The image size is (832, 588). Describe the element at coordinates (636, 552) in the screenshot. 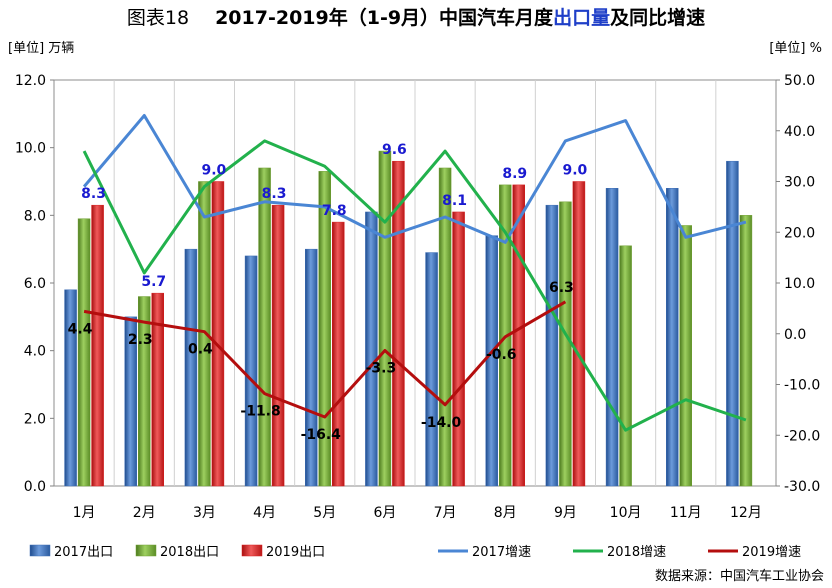

I see `legend-label: 2018增速` at that location.